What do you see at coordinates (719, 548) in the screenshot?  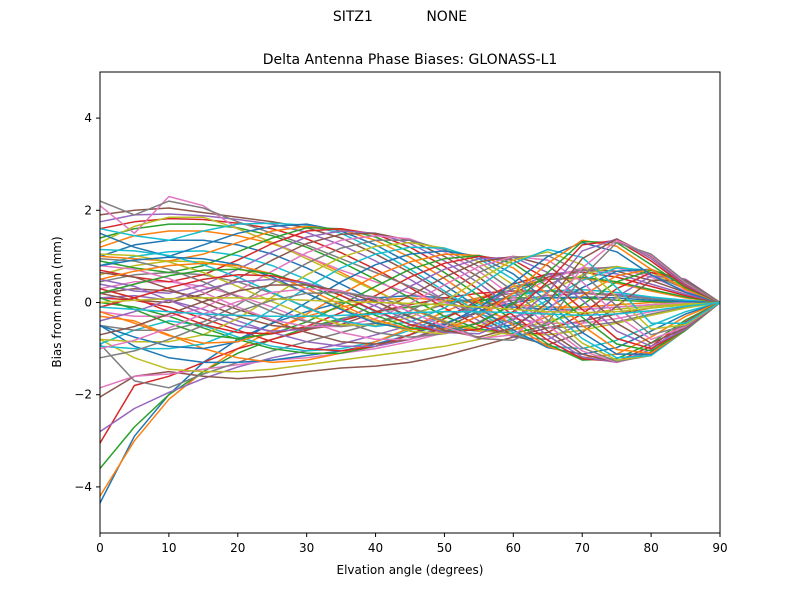 I see `x-tick-label: 90` at bounding box center [719, 548].